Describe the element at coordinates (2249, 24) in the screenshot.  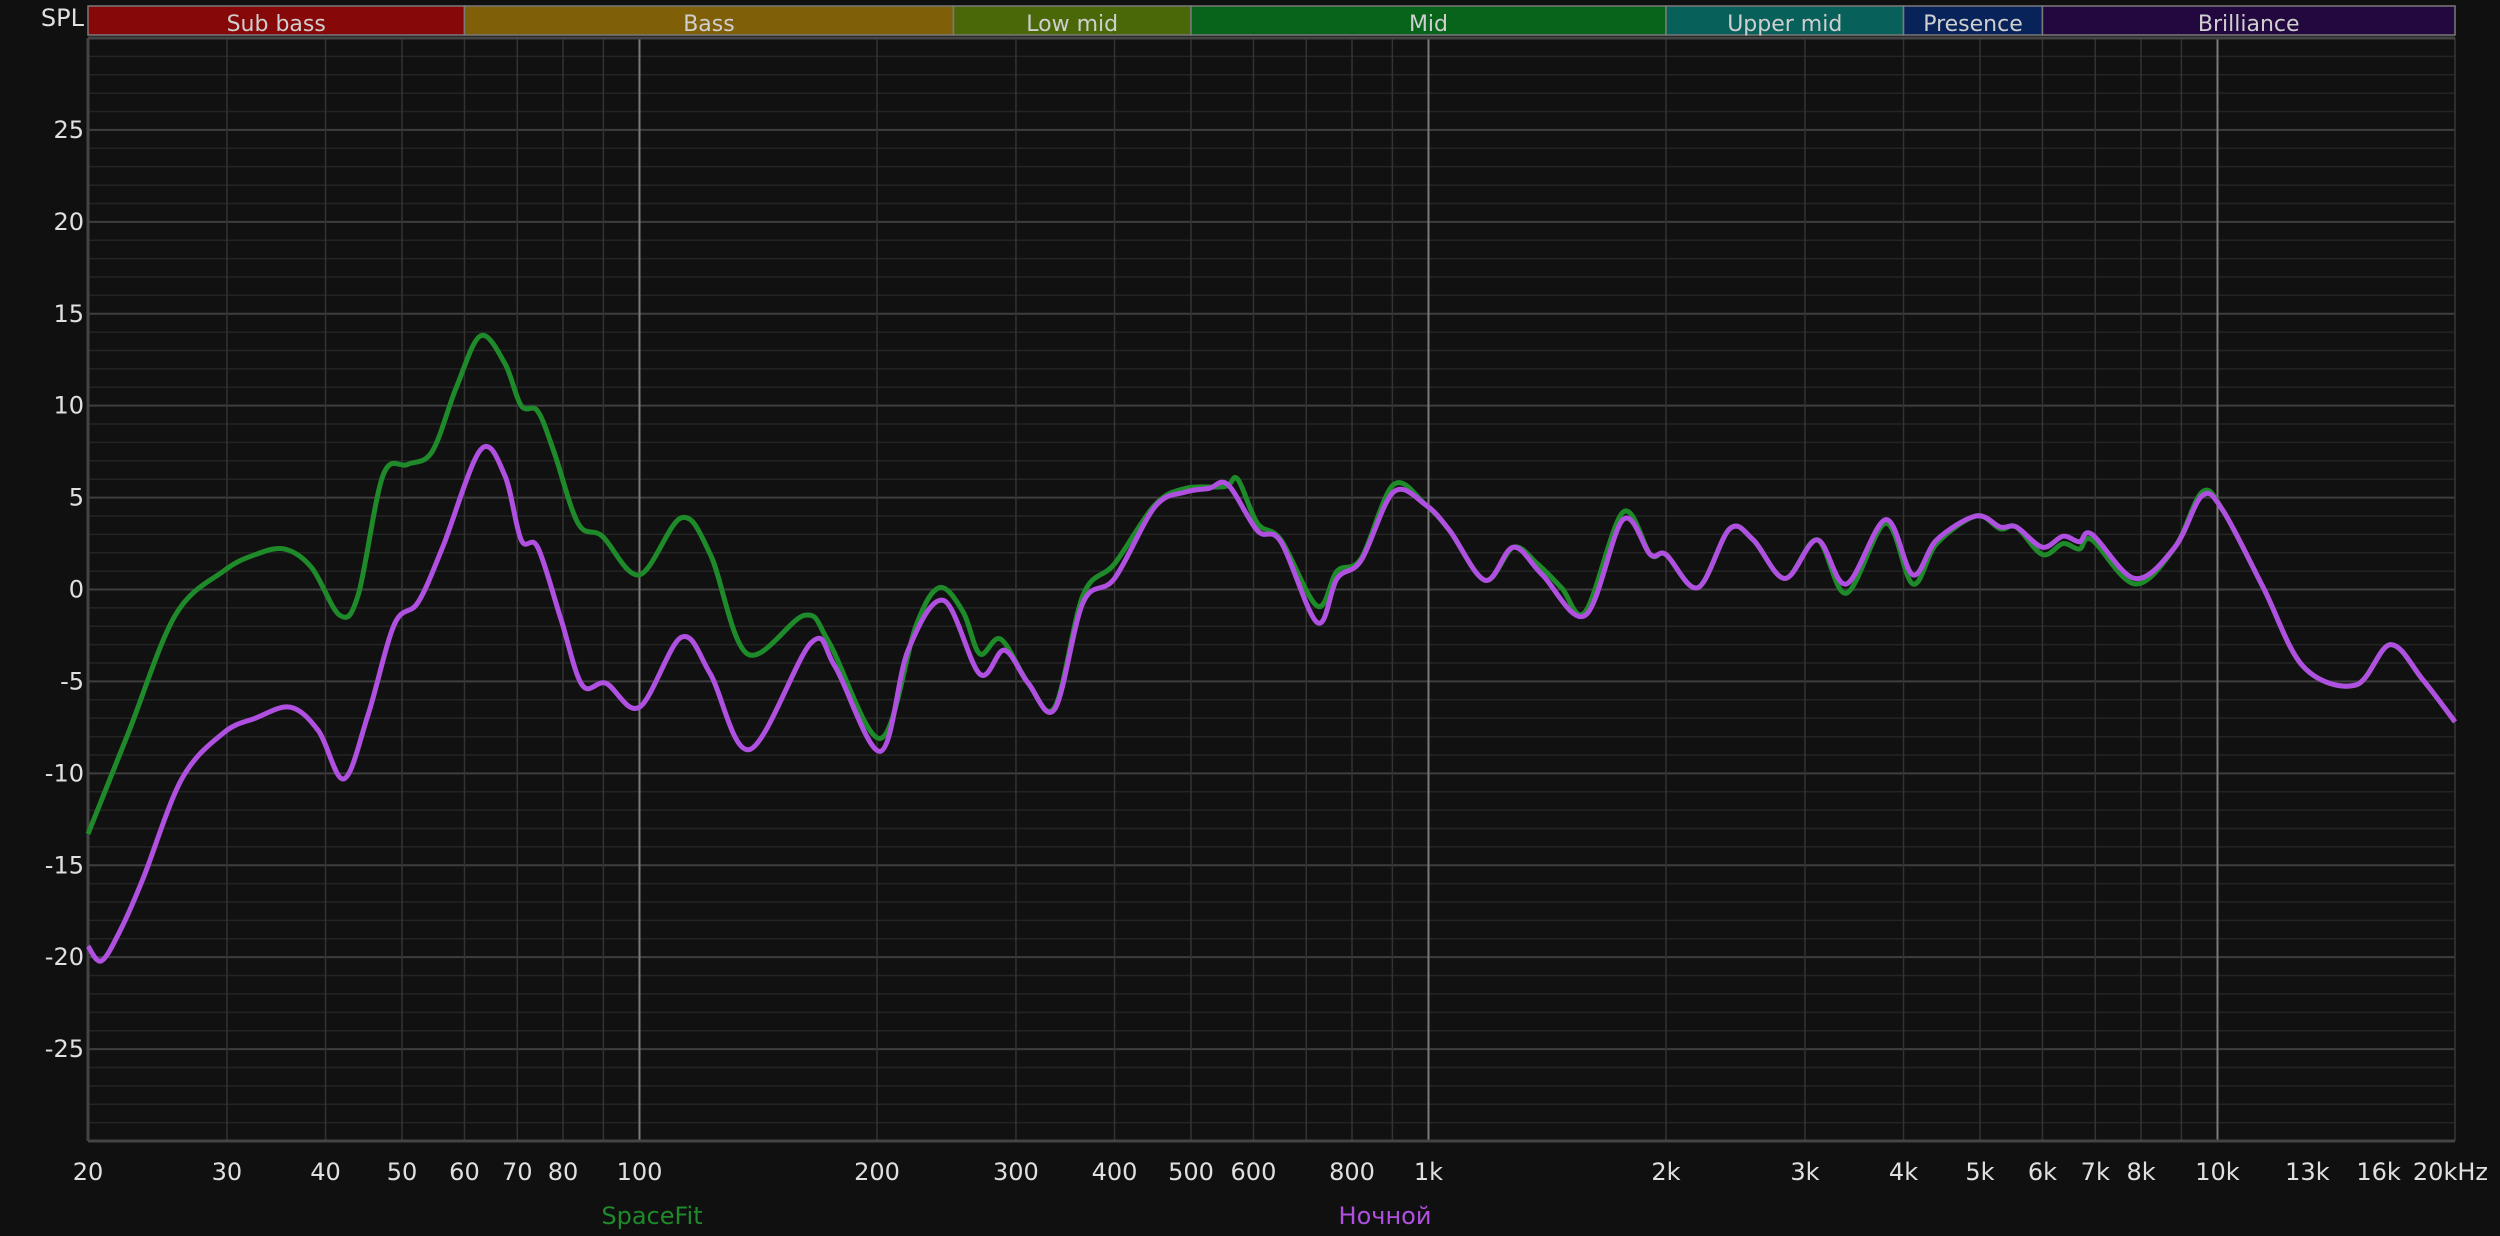
I see `band-label: Brilliance` at that location.